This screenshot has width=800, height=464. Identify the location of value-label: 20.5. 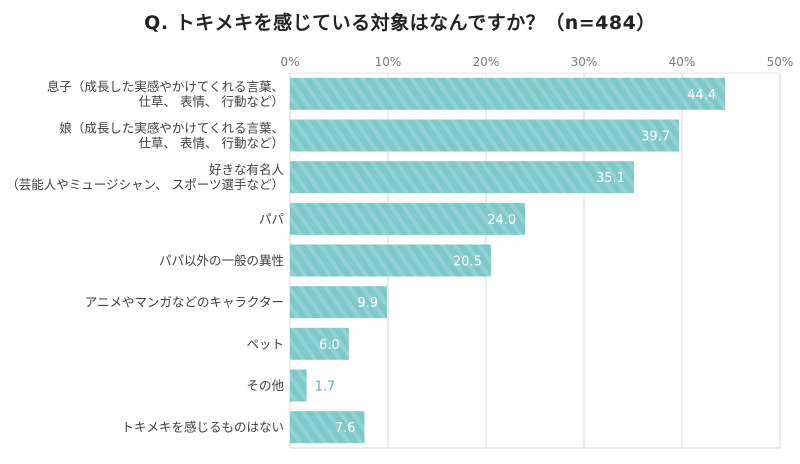
(467, 262).